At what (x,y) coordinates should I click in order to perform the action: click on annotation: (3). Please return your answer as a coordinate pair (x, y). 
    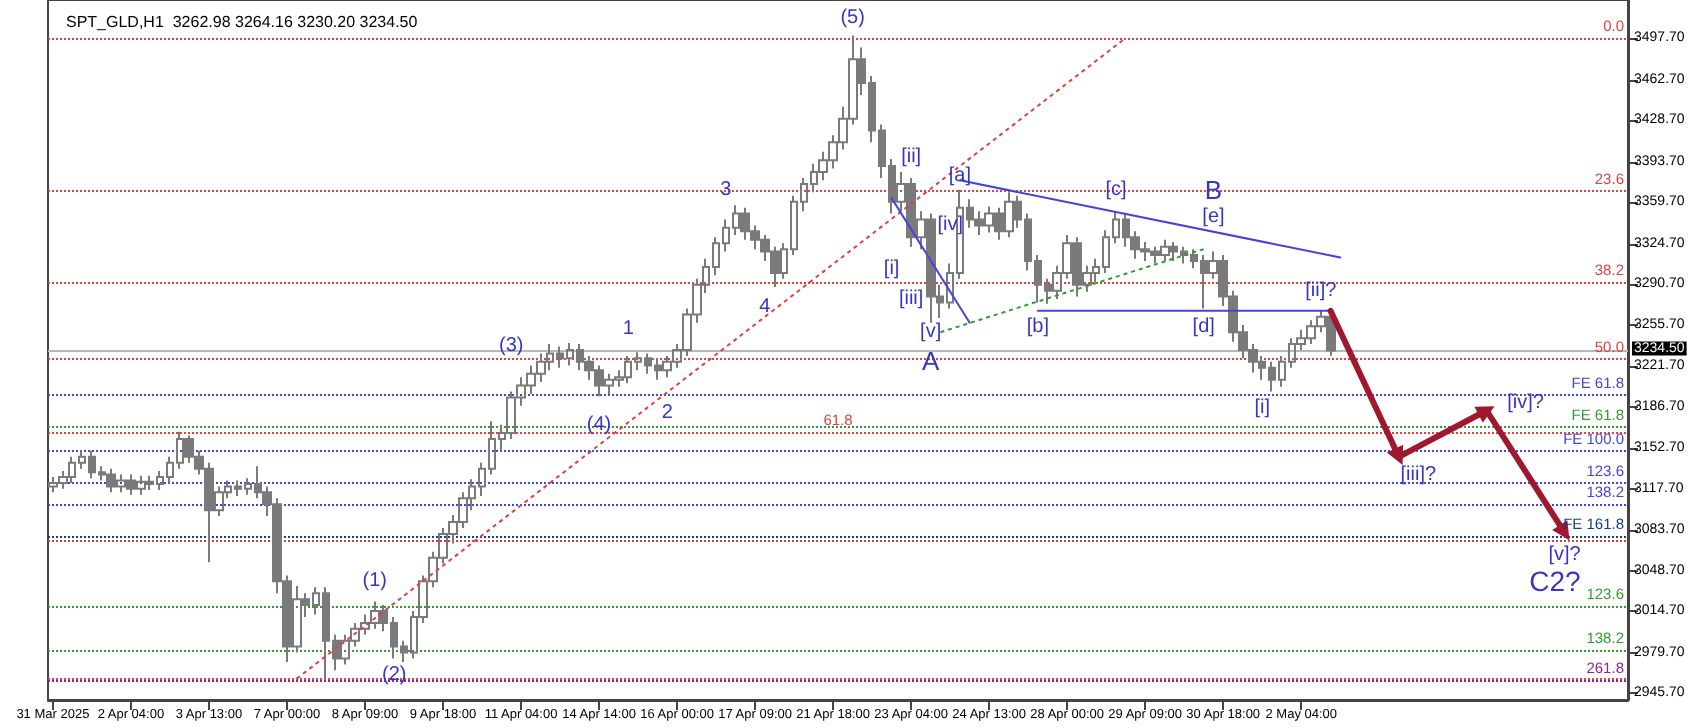
    Looking at the image, I should click on (511, 346).